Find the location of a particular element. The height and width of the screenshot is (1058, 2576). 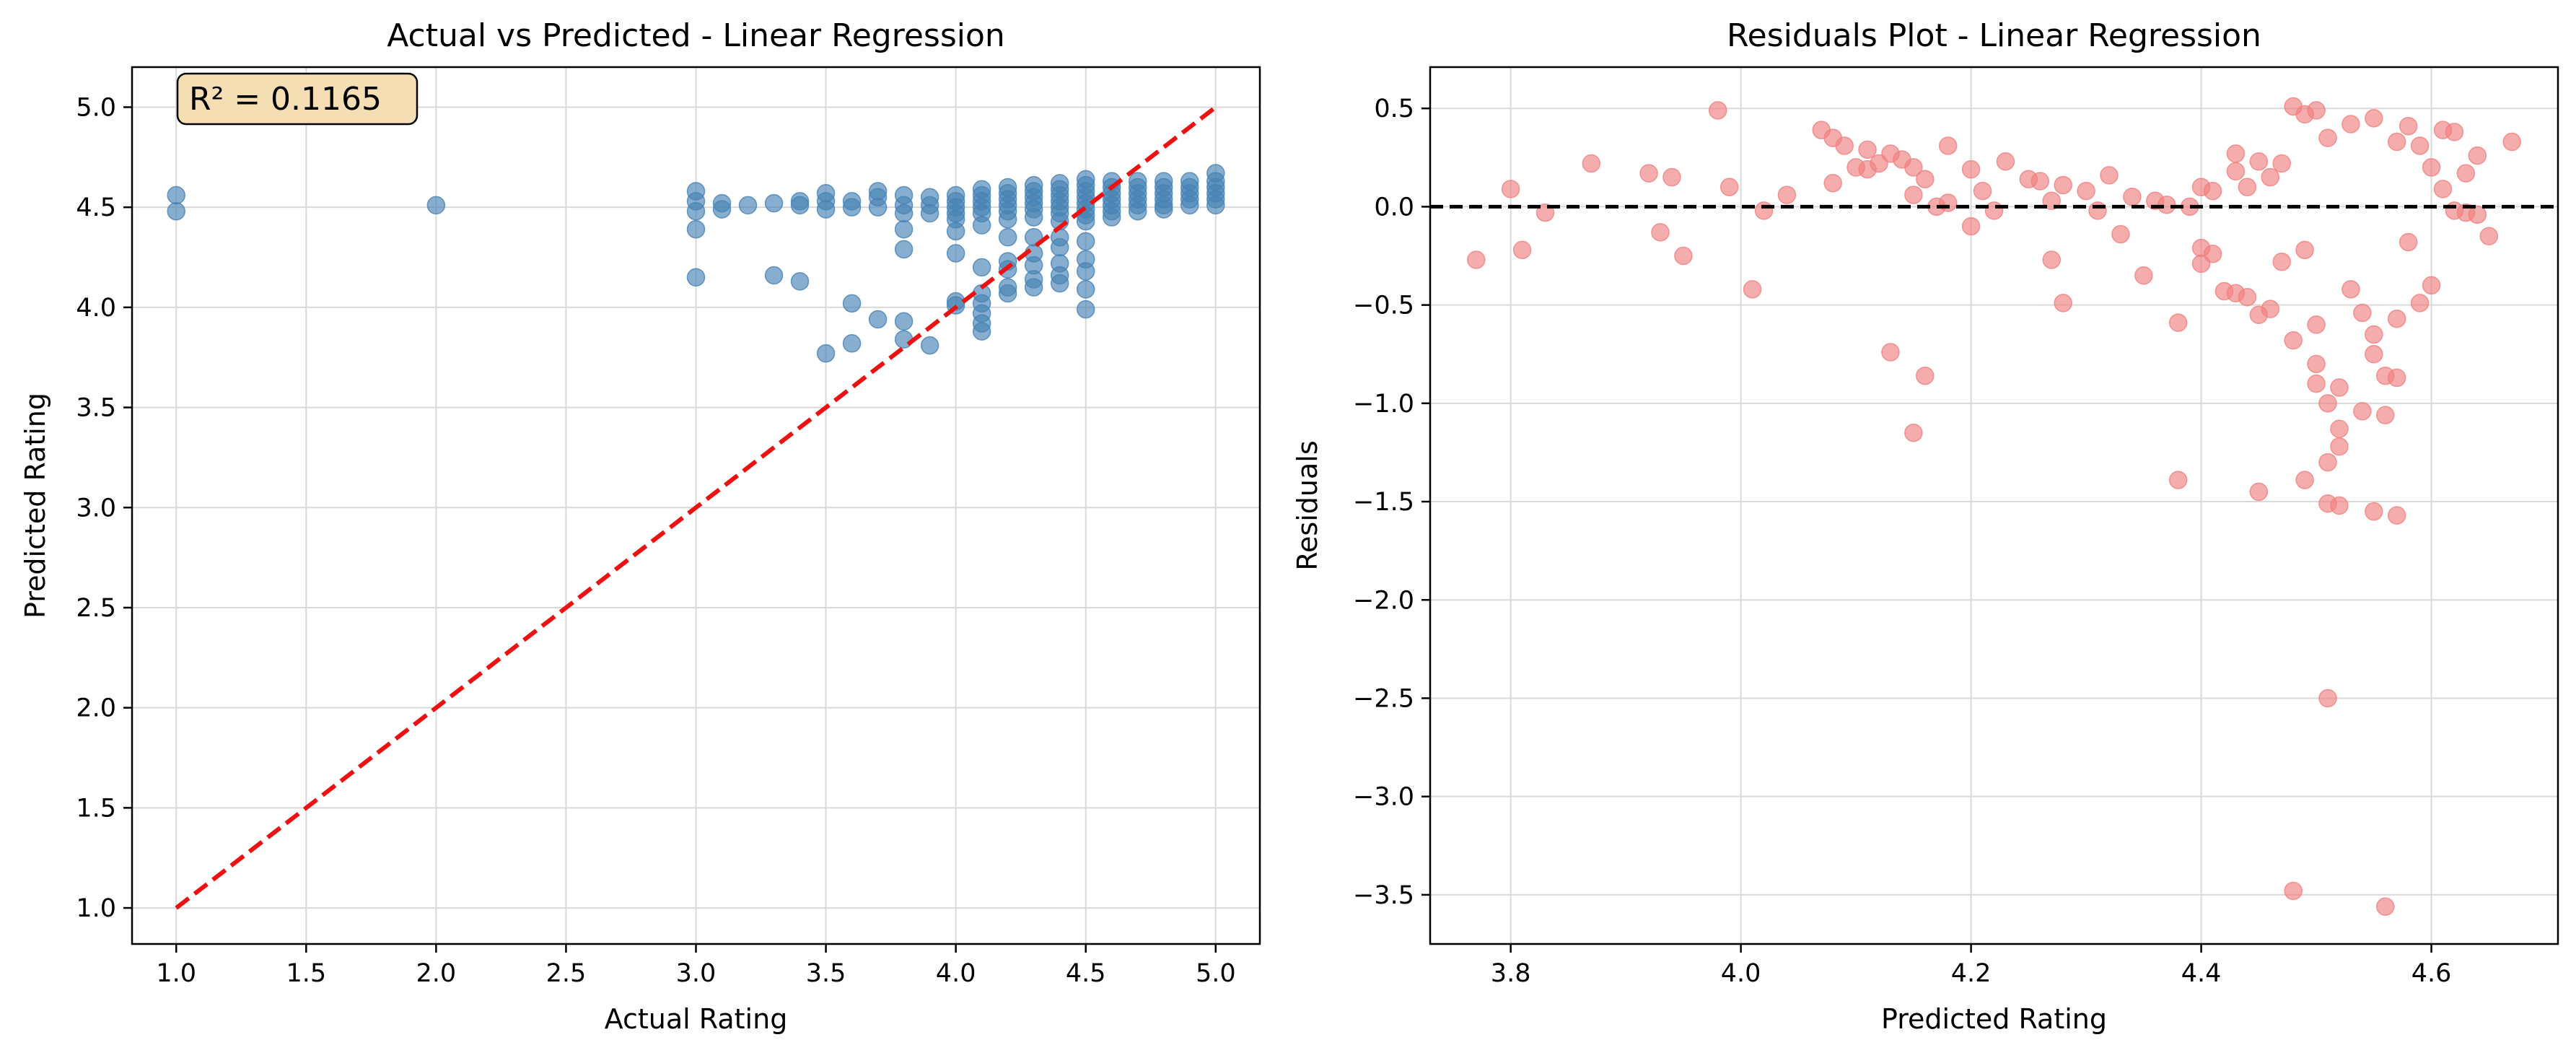

right-x-axis-label: Predicted Rating is located at coordinates (1994, 1019).